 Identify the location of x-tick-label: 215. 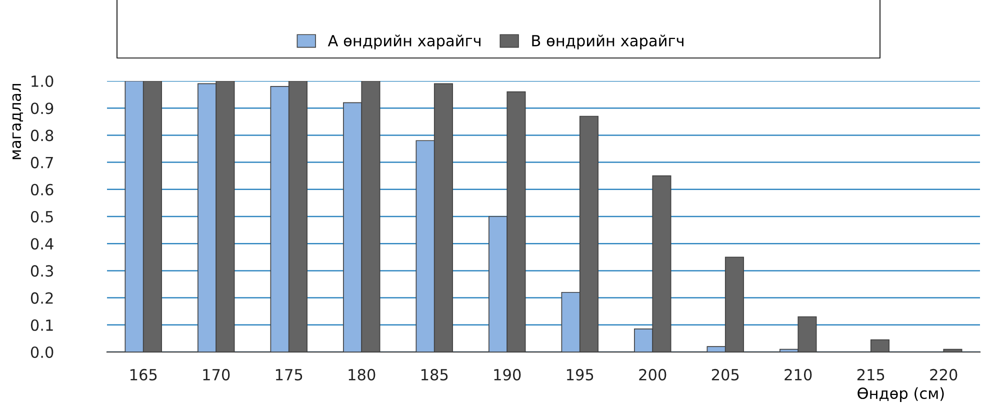
(870, 374).